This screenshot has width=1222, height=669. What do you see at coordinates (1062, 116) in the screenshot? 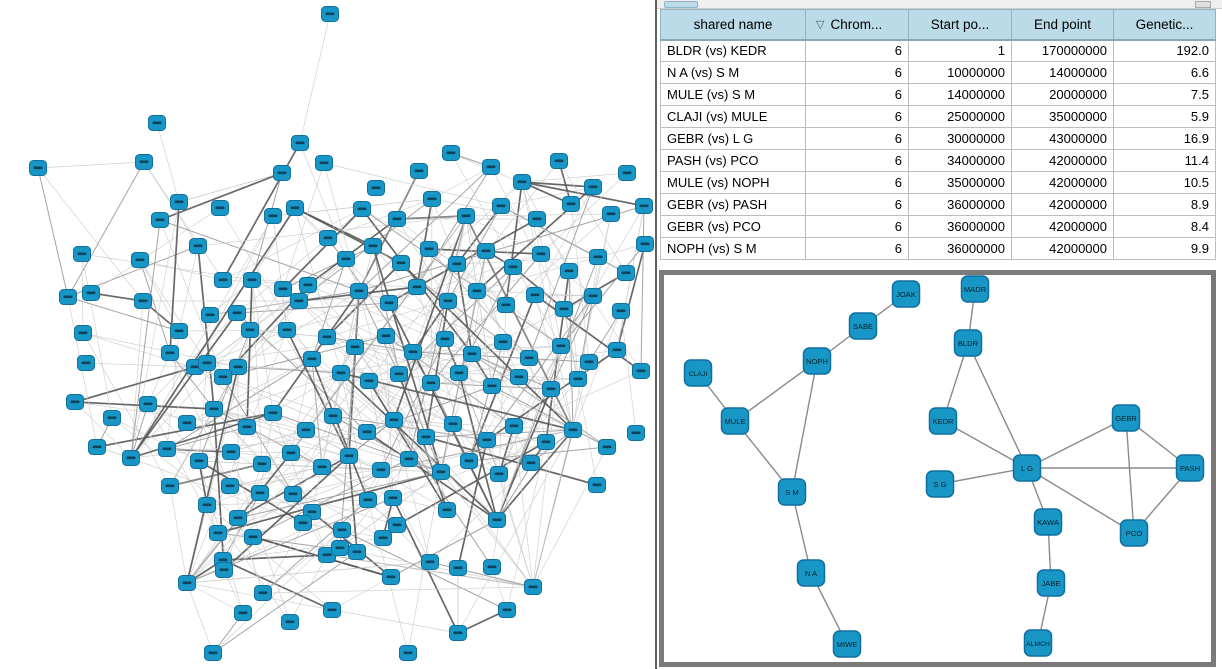
I see `cell-end-point: 35000000` at bounding box center [1062, 116].